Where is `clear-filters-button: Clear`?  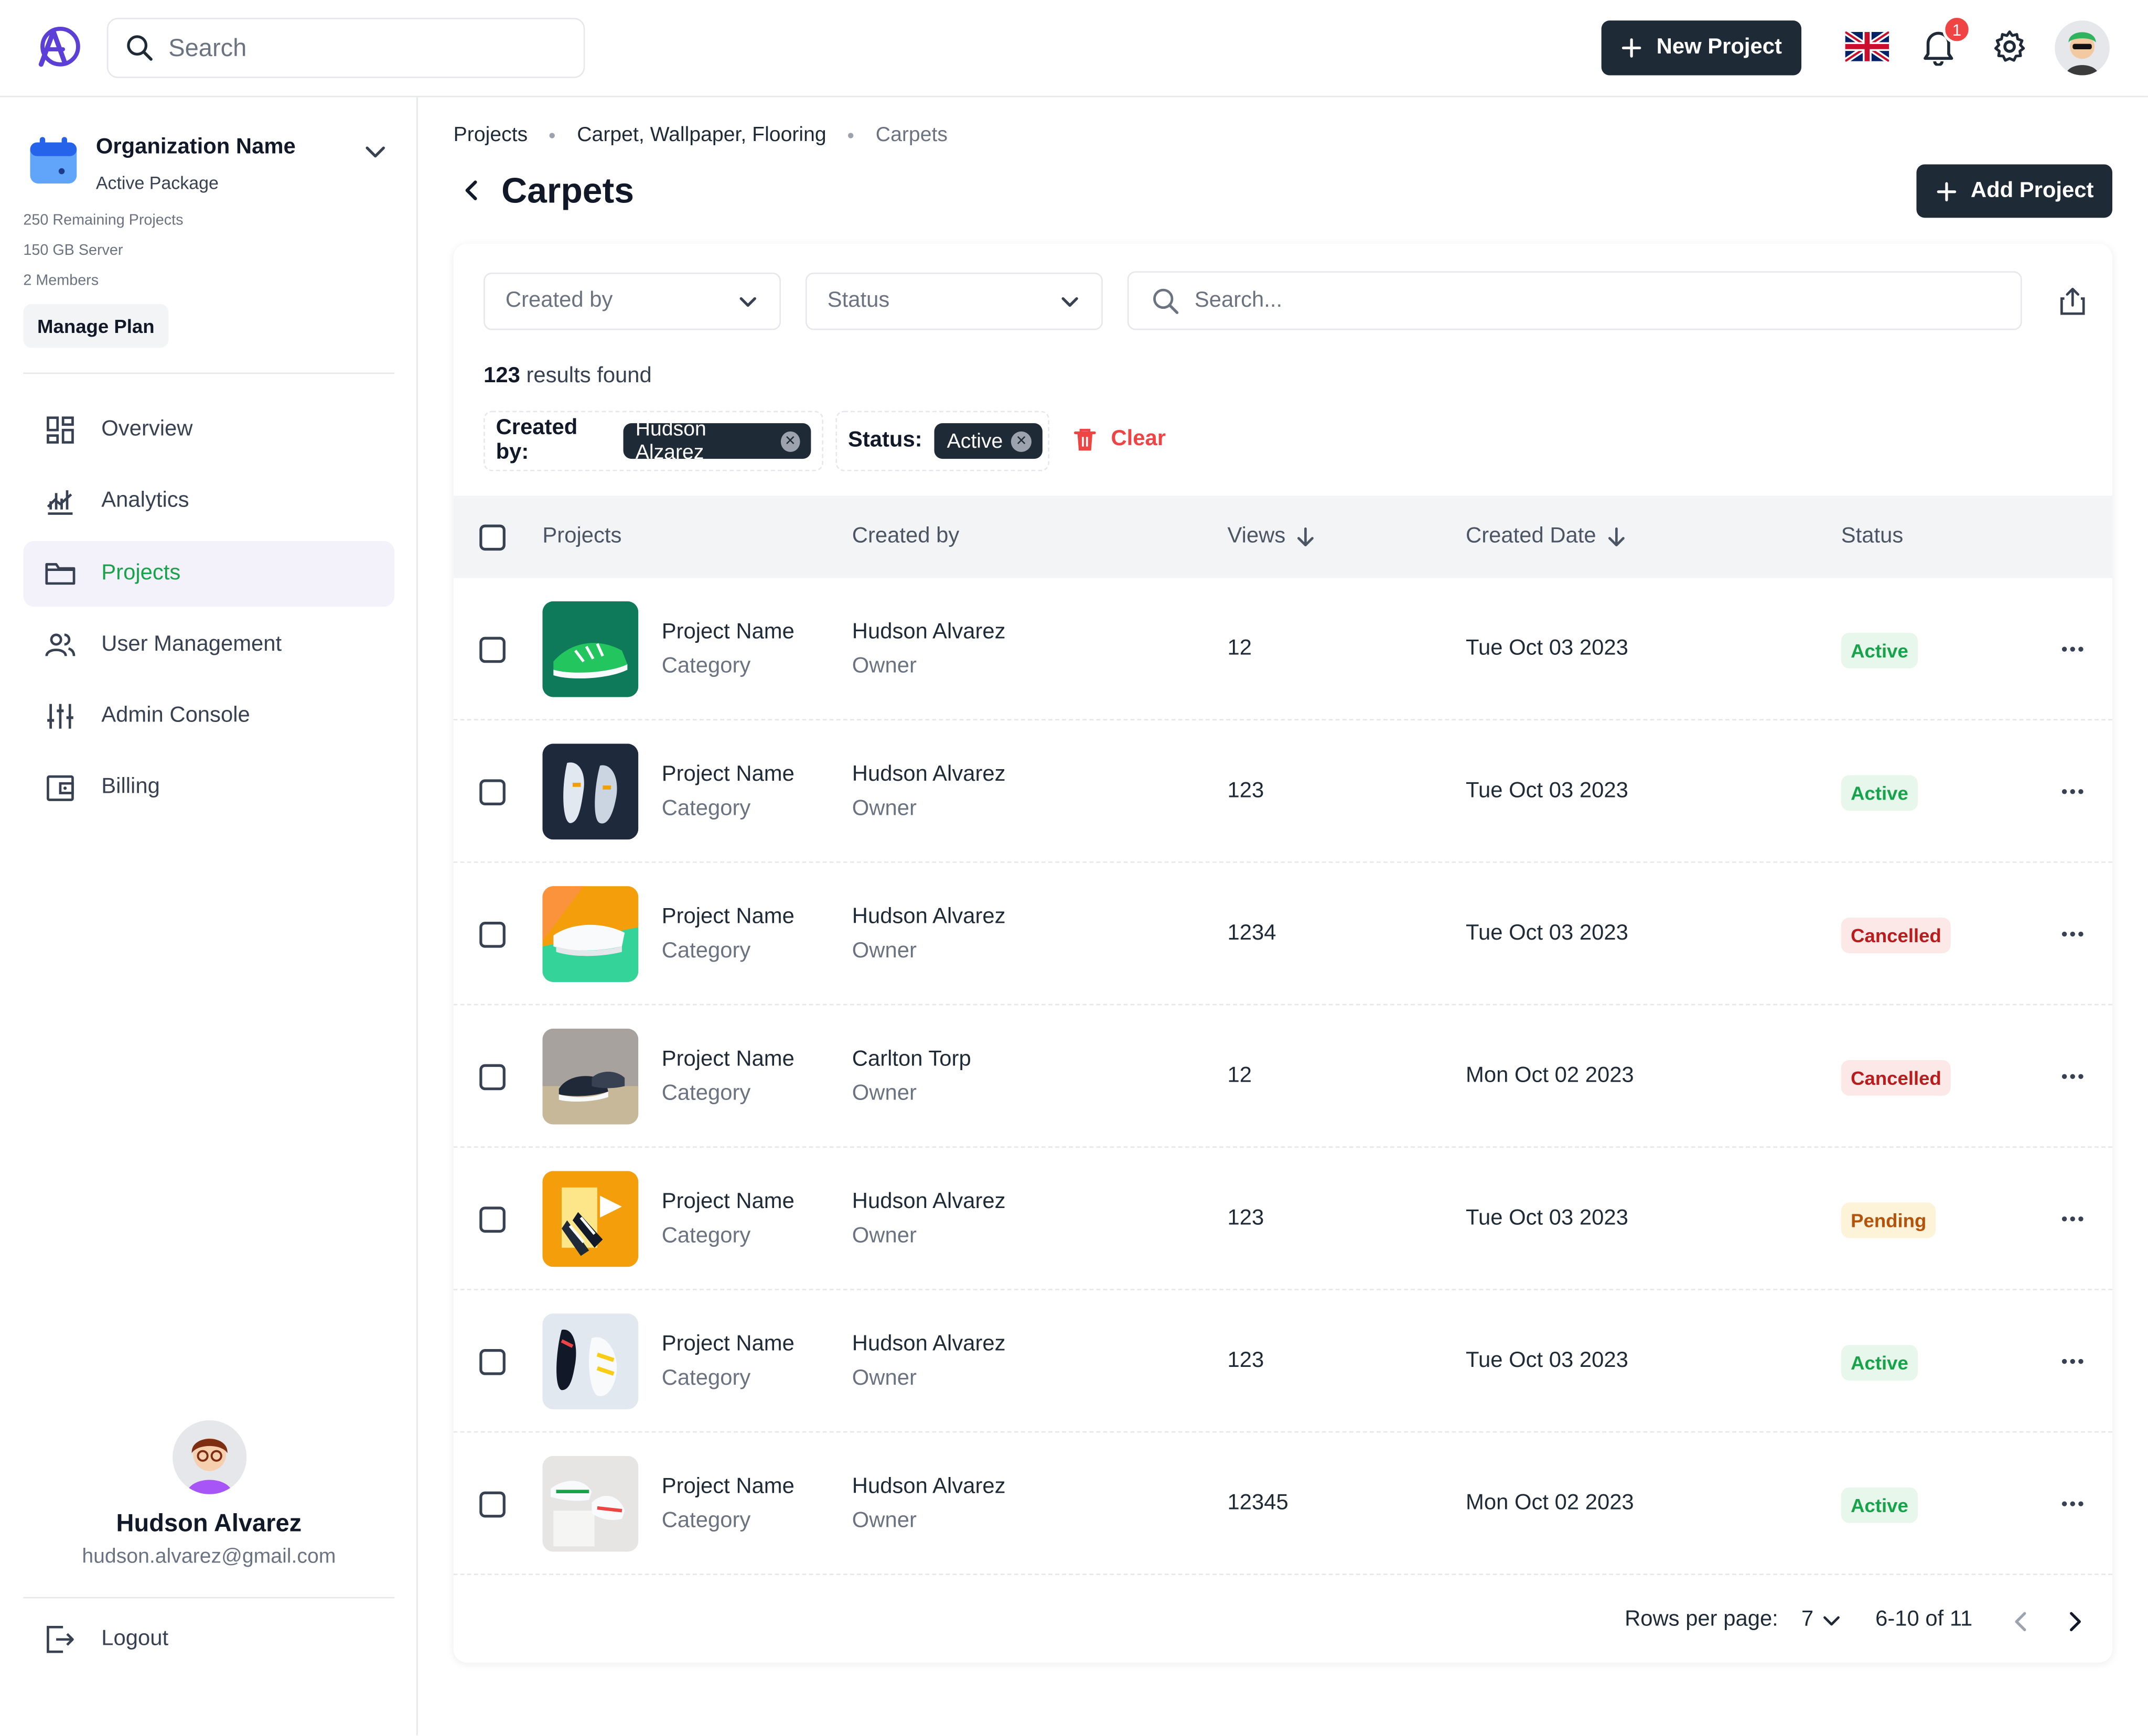 clear-filters-button: Clear is located at coordinates (1119, 439).